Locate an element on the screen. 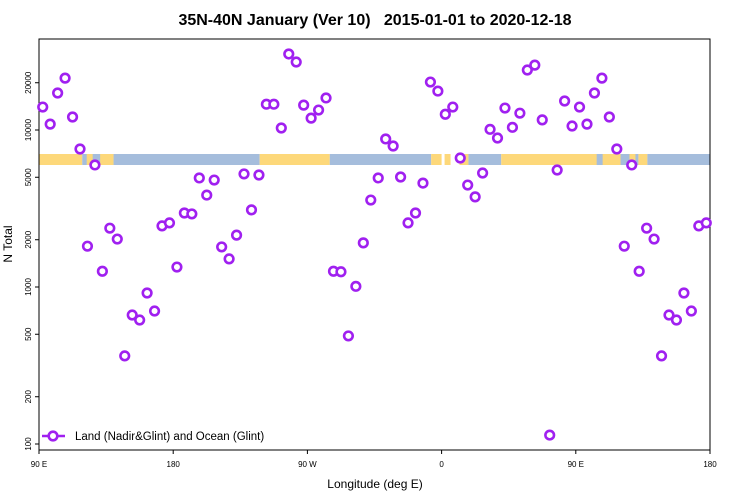 The width and height of the screenshot is (750, 500). y-tick-label: 10000 is located at coordinates (28, 129).